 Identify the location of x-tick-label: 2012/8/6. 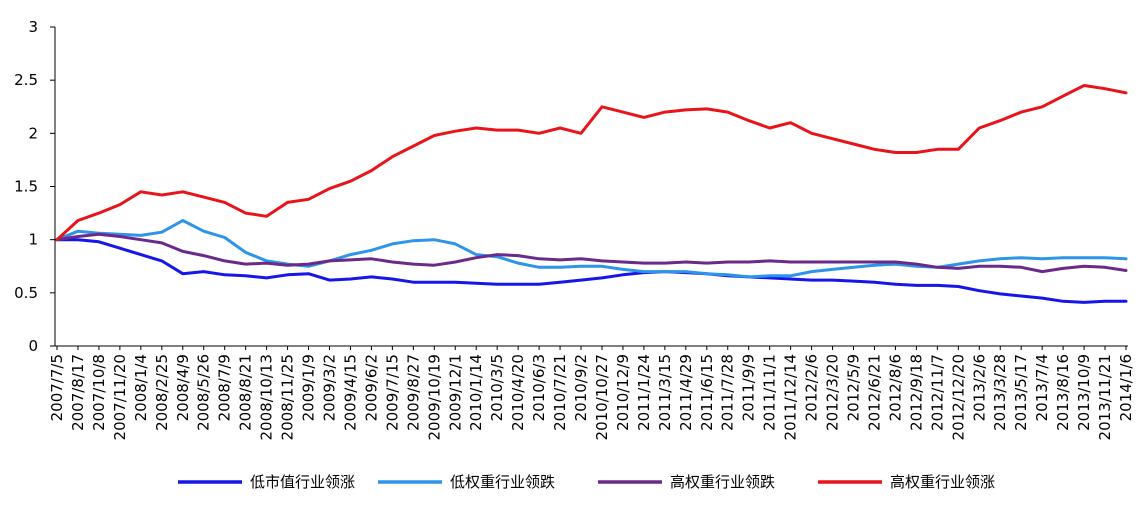
(895, 387).